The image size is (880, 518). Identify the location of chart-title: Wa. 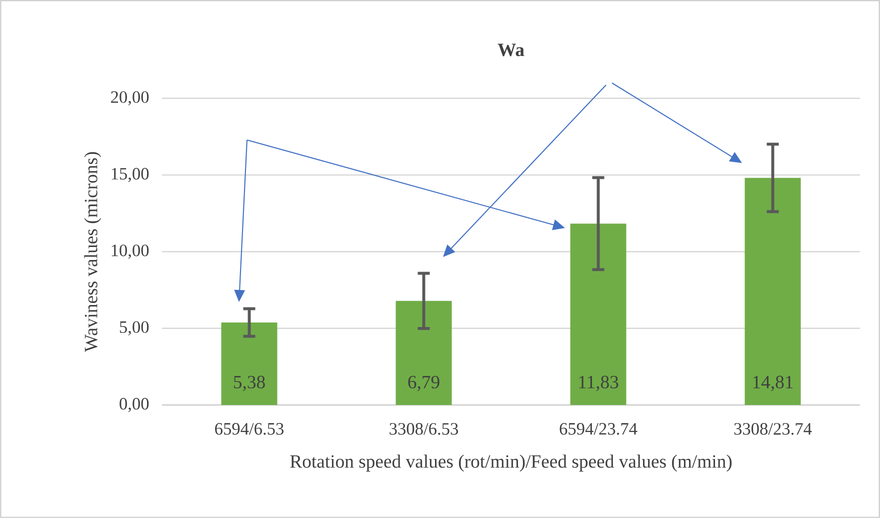
(511, 50).